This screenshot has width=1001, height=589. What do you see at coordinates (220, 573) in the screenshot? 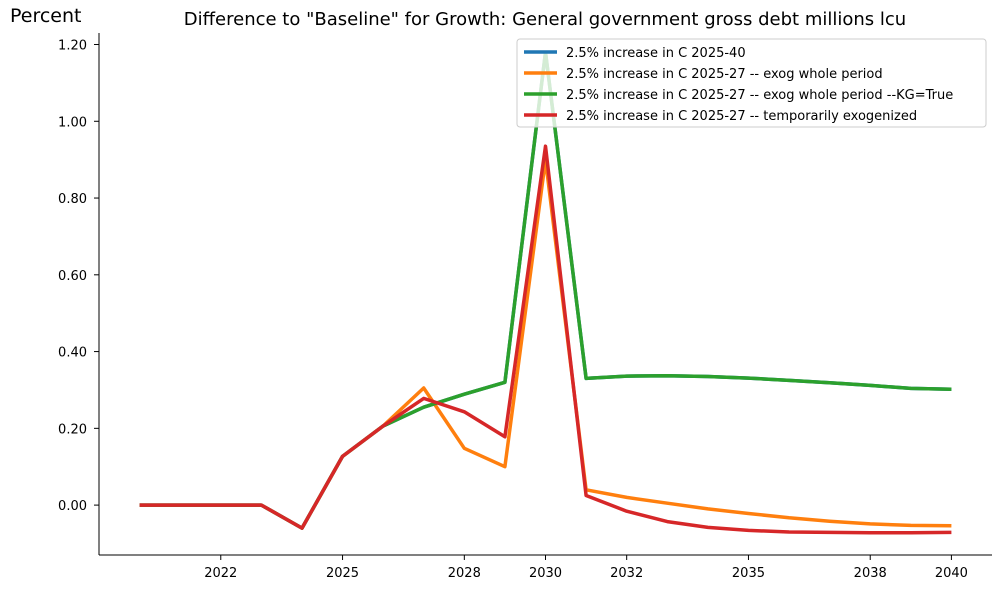
I see `x-tick-label: 2022` at bounding box center [220, 573].